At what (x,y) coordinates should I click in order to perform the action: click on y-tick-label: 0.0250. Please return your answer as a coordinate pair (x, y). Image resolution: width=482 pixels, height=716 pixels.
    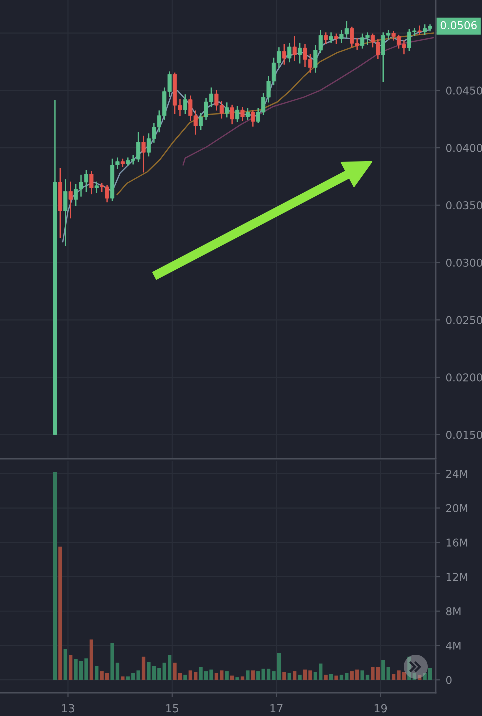
    Looking at the image, I should click on (464, 320).